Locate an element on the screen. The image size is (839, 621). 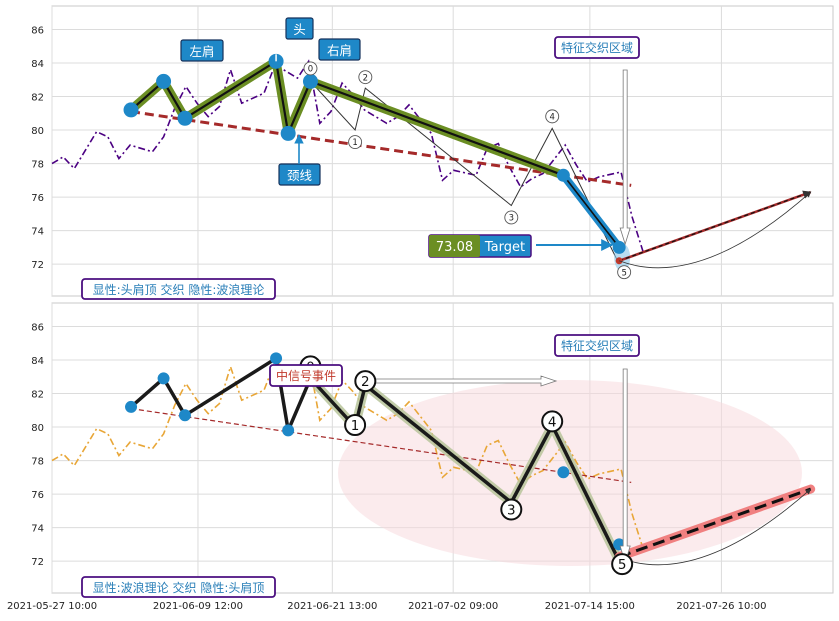
wave-marker-label: 0 is located at coordinates (310, 70).